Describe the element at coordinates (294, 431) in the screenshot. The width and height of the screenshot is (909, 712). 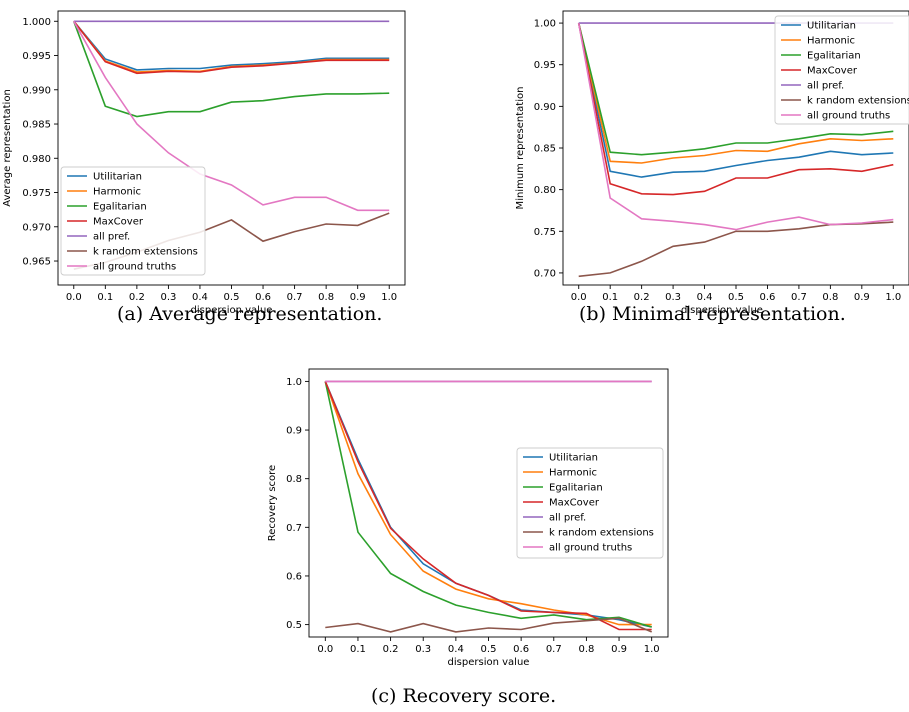
I see `y-tick-label: 0.9` at that location.